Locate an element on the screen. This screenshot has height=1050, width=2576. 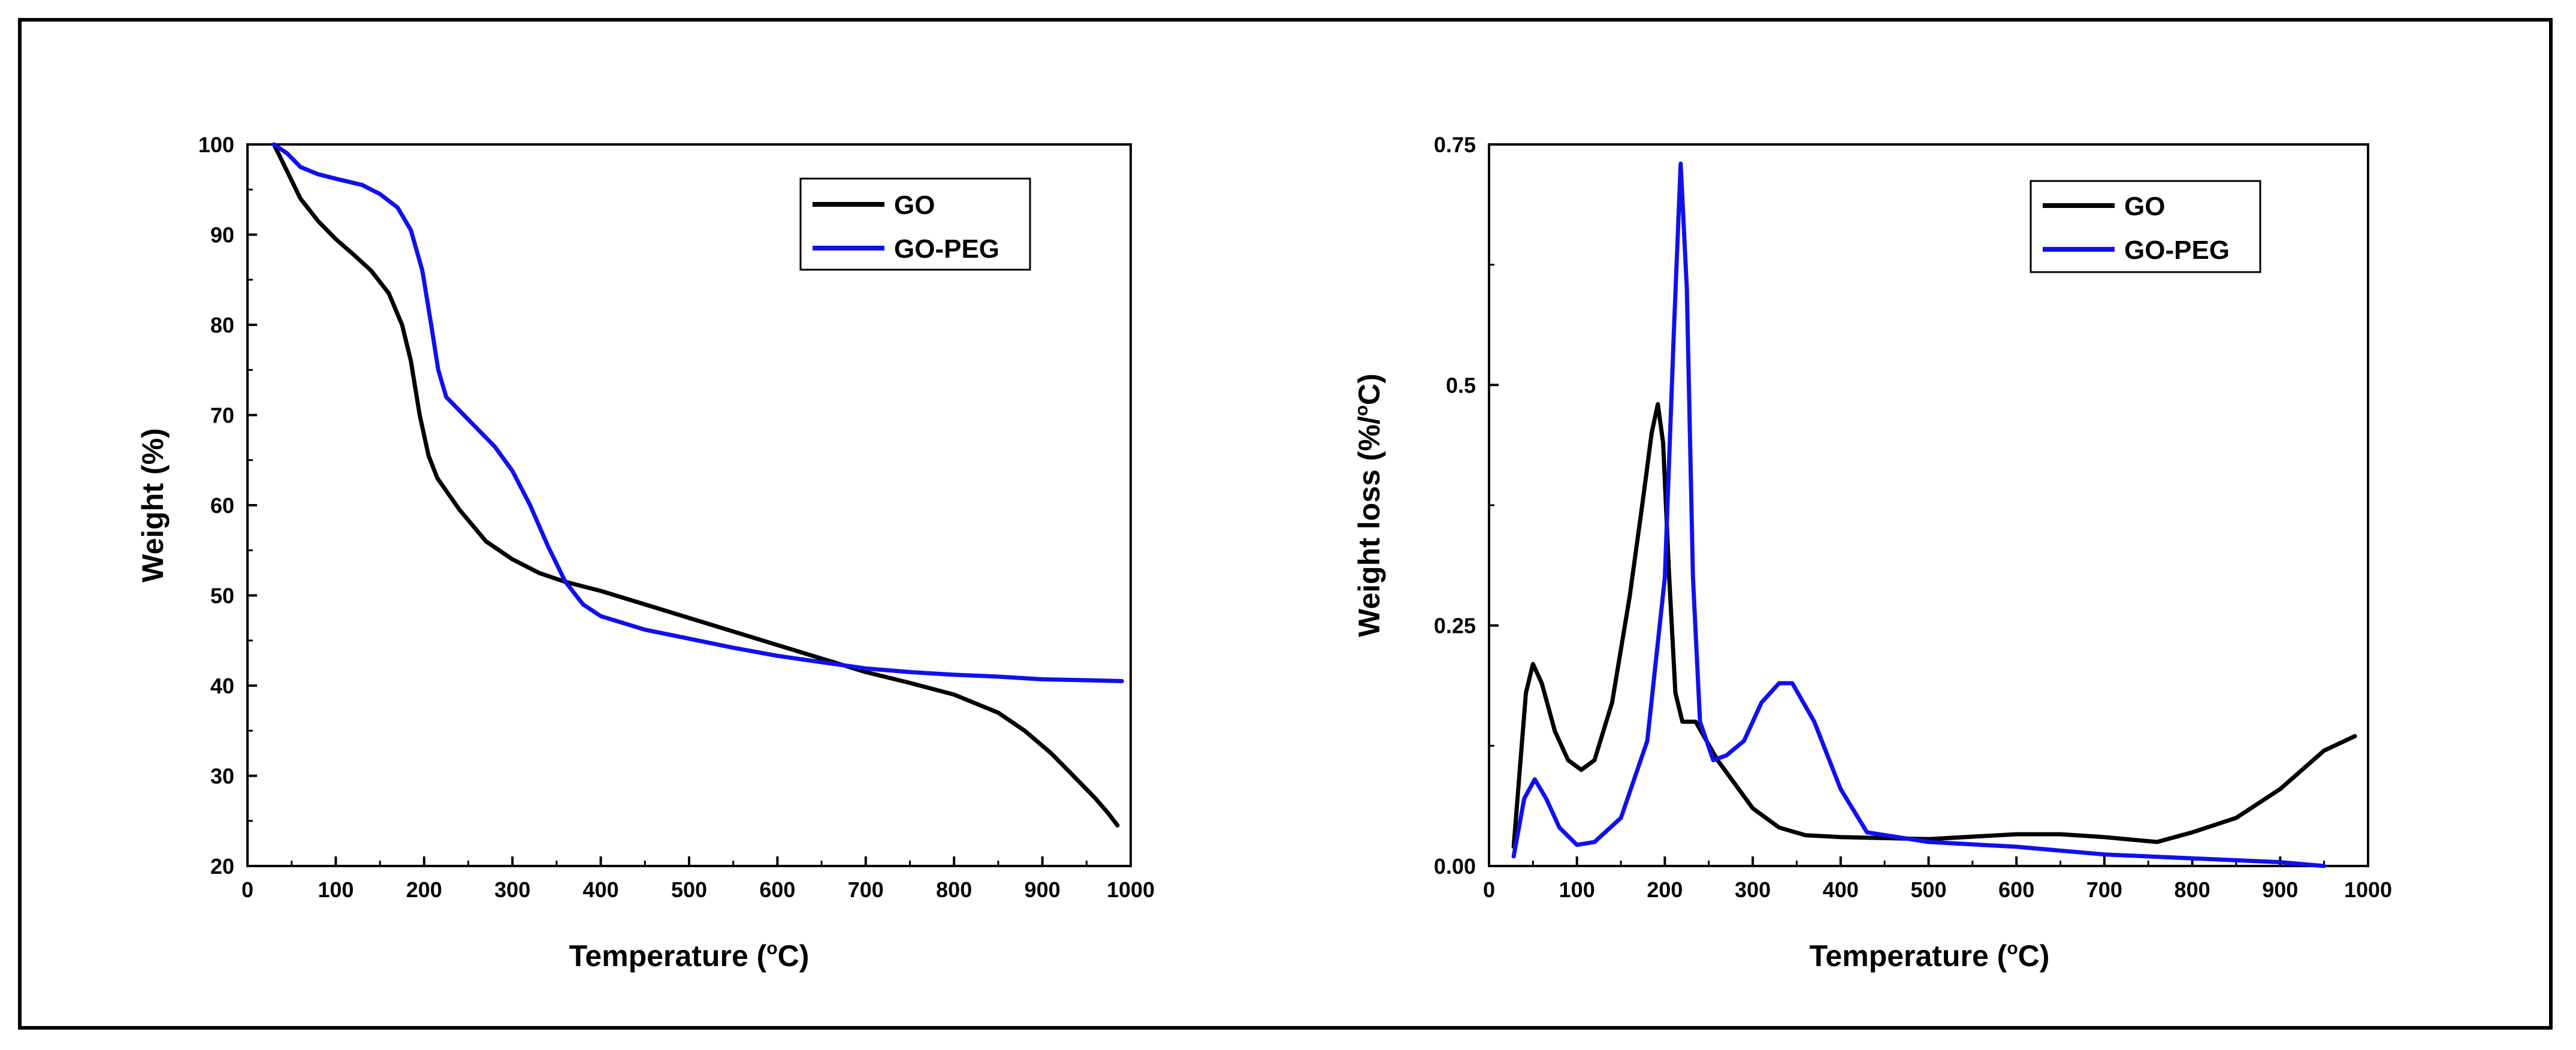
y-tick-label: 50 is located at coordinates (222, 596).